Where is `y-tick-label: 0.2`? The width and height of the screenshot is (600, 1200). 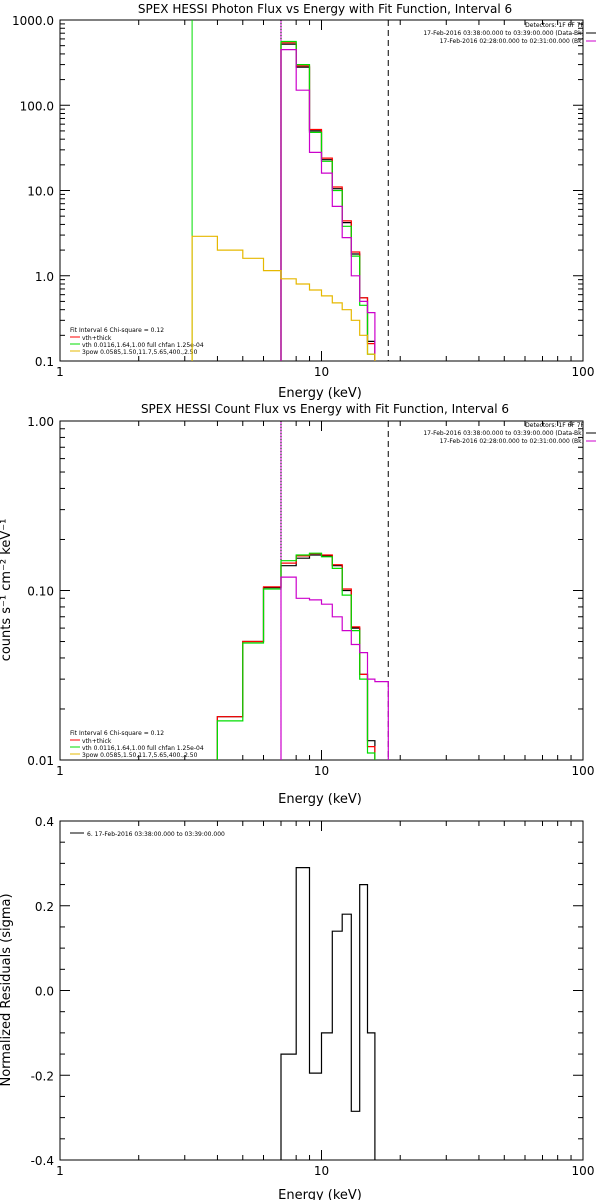 y-tick-label: 0.2 is located at coordinates (44, 907).